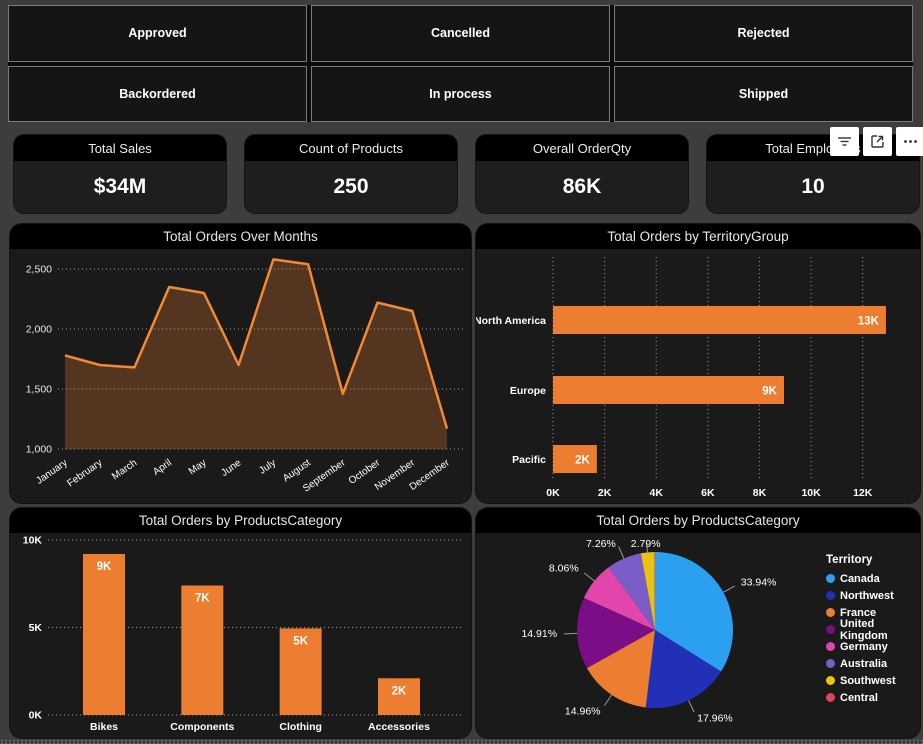  I want to click on canvas-edge-dots, so click(461, 741).